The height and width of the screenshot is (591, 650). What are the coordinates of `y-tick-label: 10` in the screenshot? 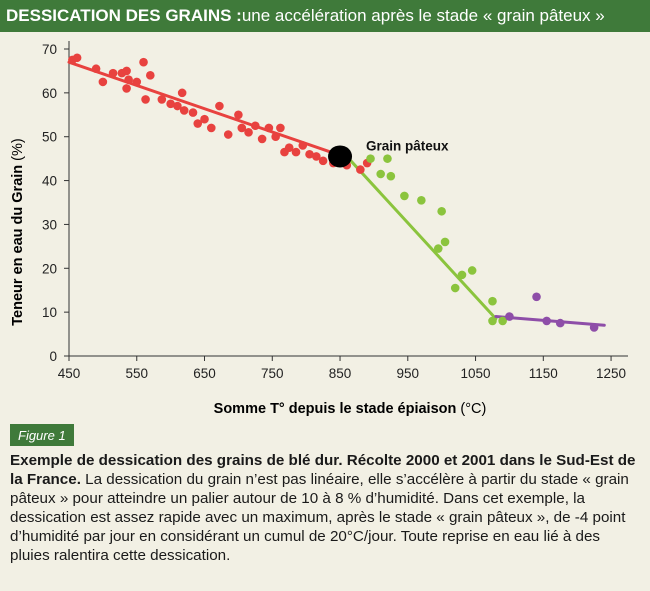 It's located at (49, 312).